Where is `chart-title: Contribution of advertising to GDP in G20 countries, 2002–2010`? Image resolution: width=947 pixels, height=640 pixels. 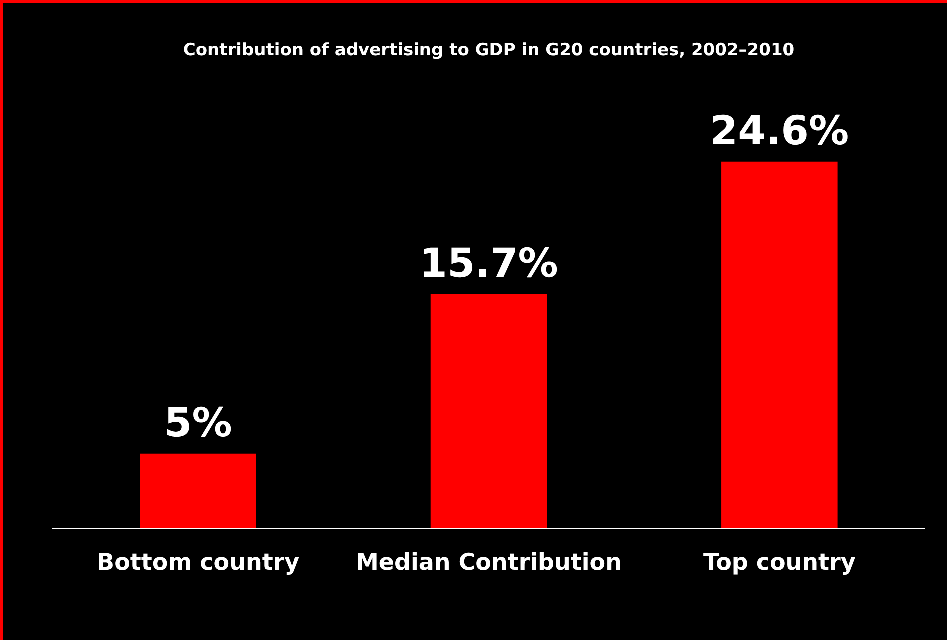
chart-title: Contribution of advertising to GDP in G20 countries, 2002–2010 is located at coordinates (489, 50).